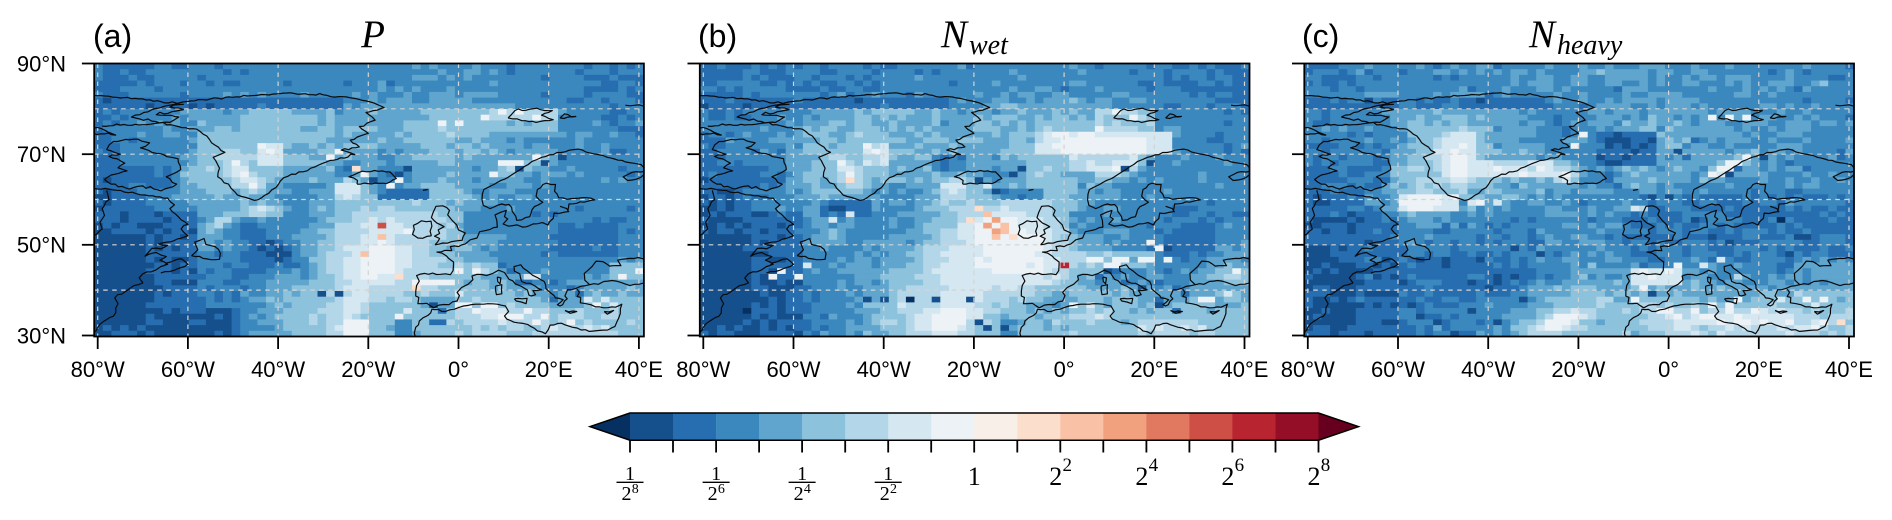 This screenshot has width=1892, height=520. I want to click on svg-text: (b), so click(717, 36).